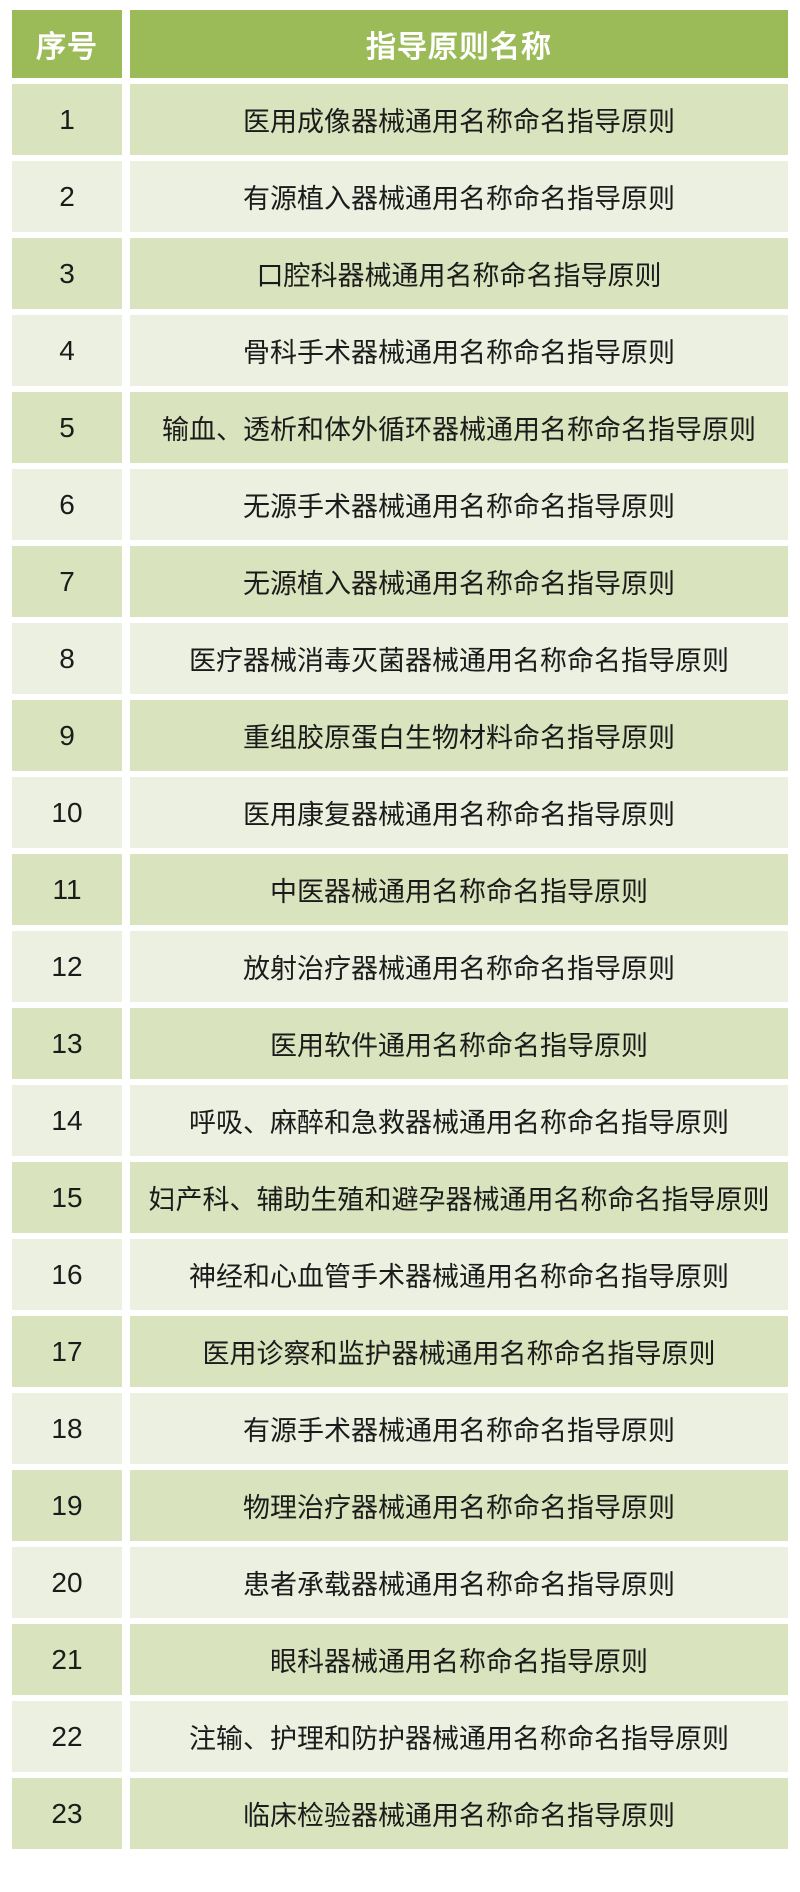 The width and height of the screenshot is (800, 1892). I want to click on row-name-cell: 眼科器械通用名称命名指导原则, so click(459, 1659).